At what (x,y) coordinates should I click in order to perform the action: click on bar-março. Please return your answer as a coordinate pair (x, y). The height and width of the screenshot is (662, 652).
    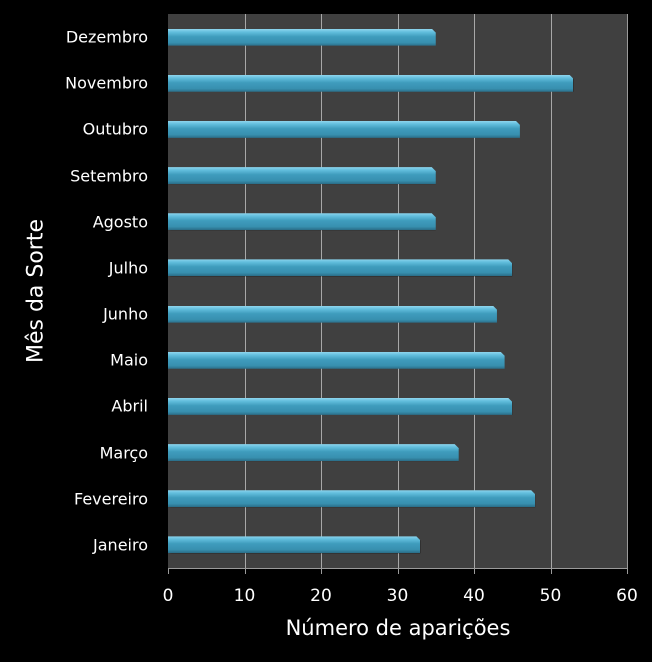
    Looking at the image, I should click on (313, 452).